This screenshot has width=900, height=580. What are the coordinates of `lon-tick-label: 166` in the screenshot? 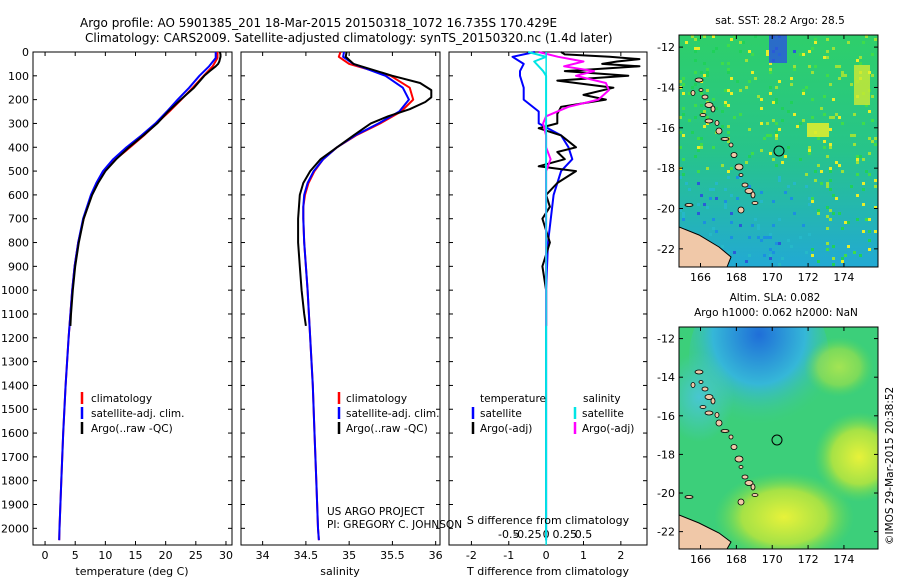 It's located at (700, 277).